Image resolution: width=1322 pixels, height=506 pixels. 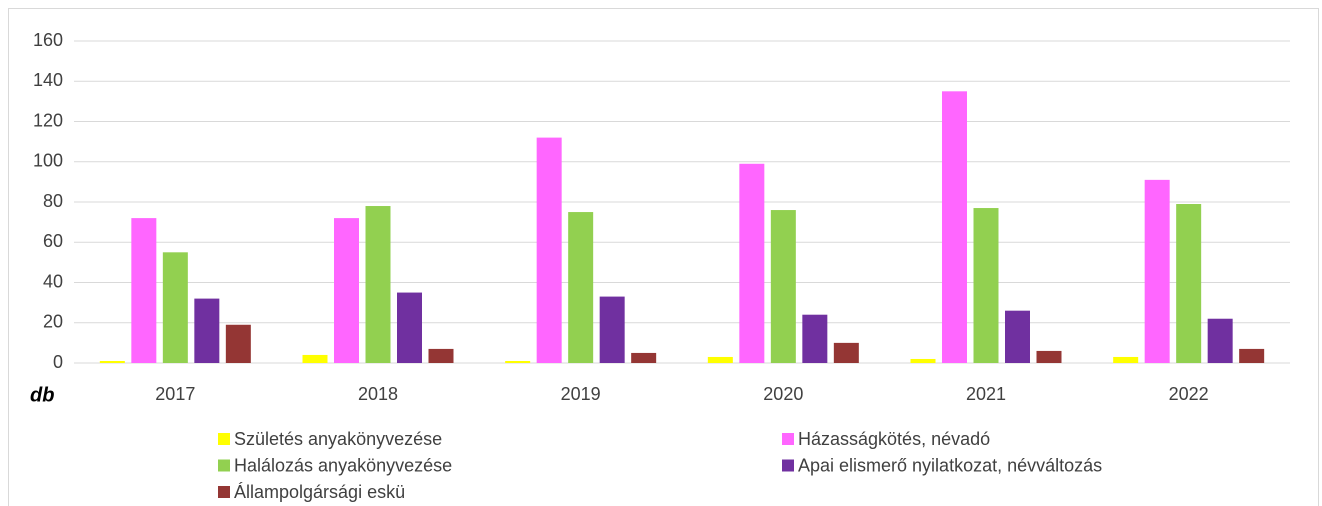 What do you see at coordinates (581, 394) in the screenshot?
I see `x-tick-label: 2019` at bounding box center [581, 394].